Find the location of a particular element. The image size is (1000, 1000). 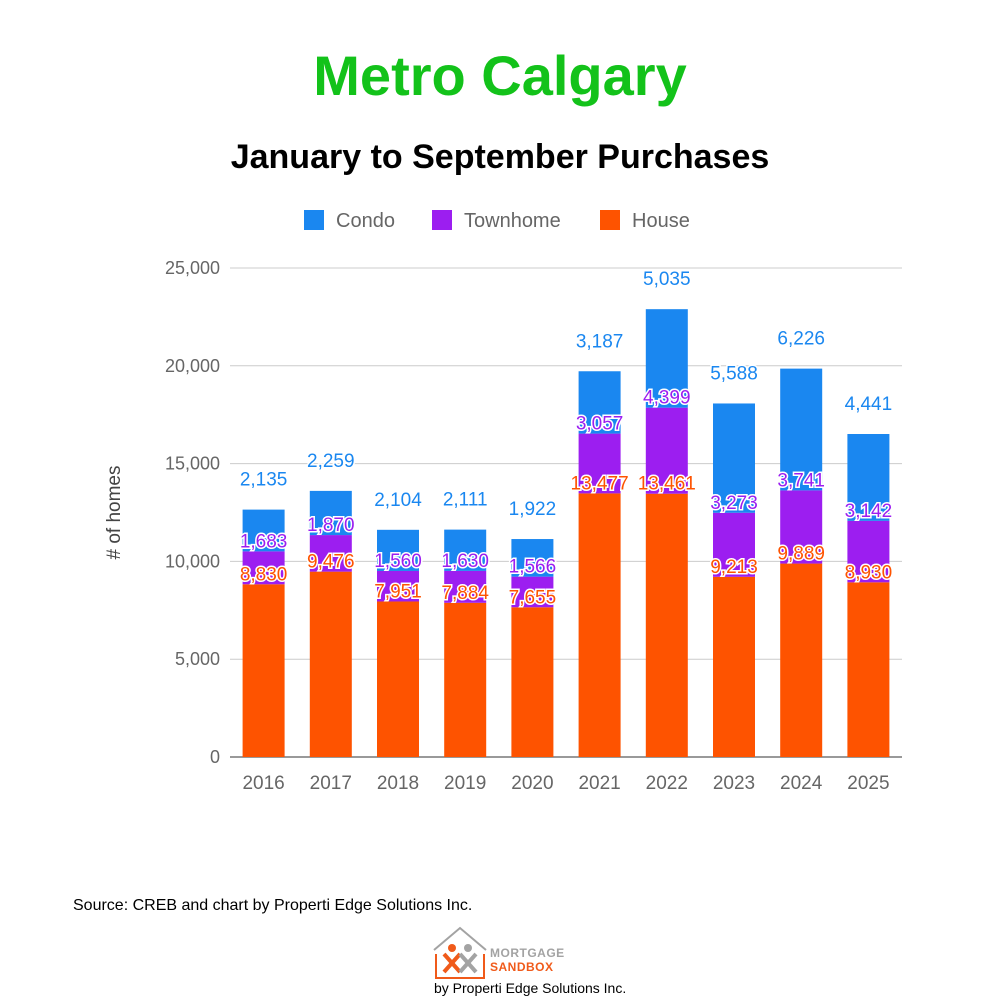

data-label-house-2021: 13,477 is located at coordinates (600, 483).